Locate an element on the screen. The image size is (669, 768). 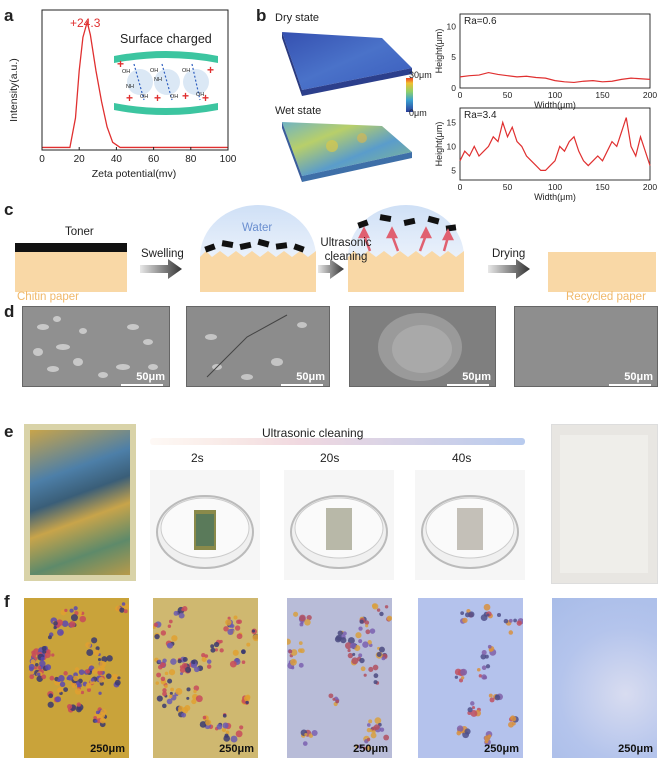
micrograph-4: 250μm is located at coordinates (470, 678).